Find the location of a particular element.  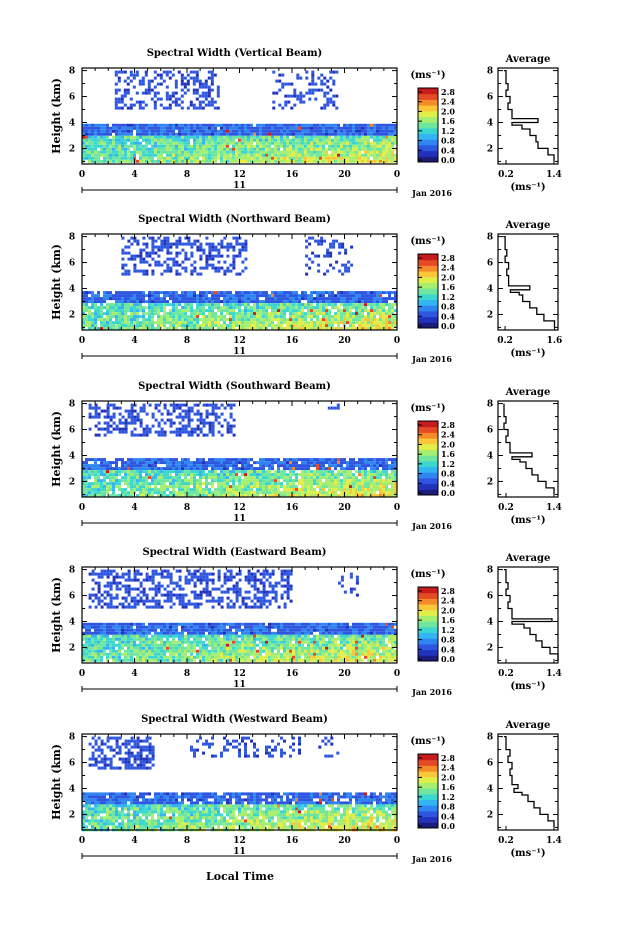

day-label: 11 is located at coordinates (239, 186).